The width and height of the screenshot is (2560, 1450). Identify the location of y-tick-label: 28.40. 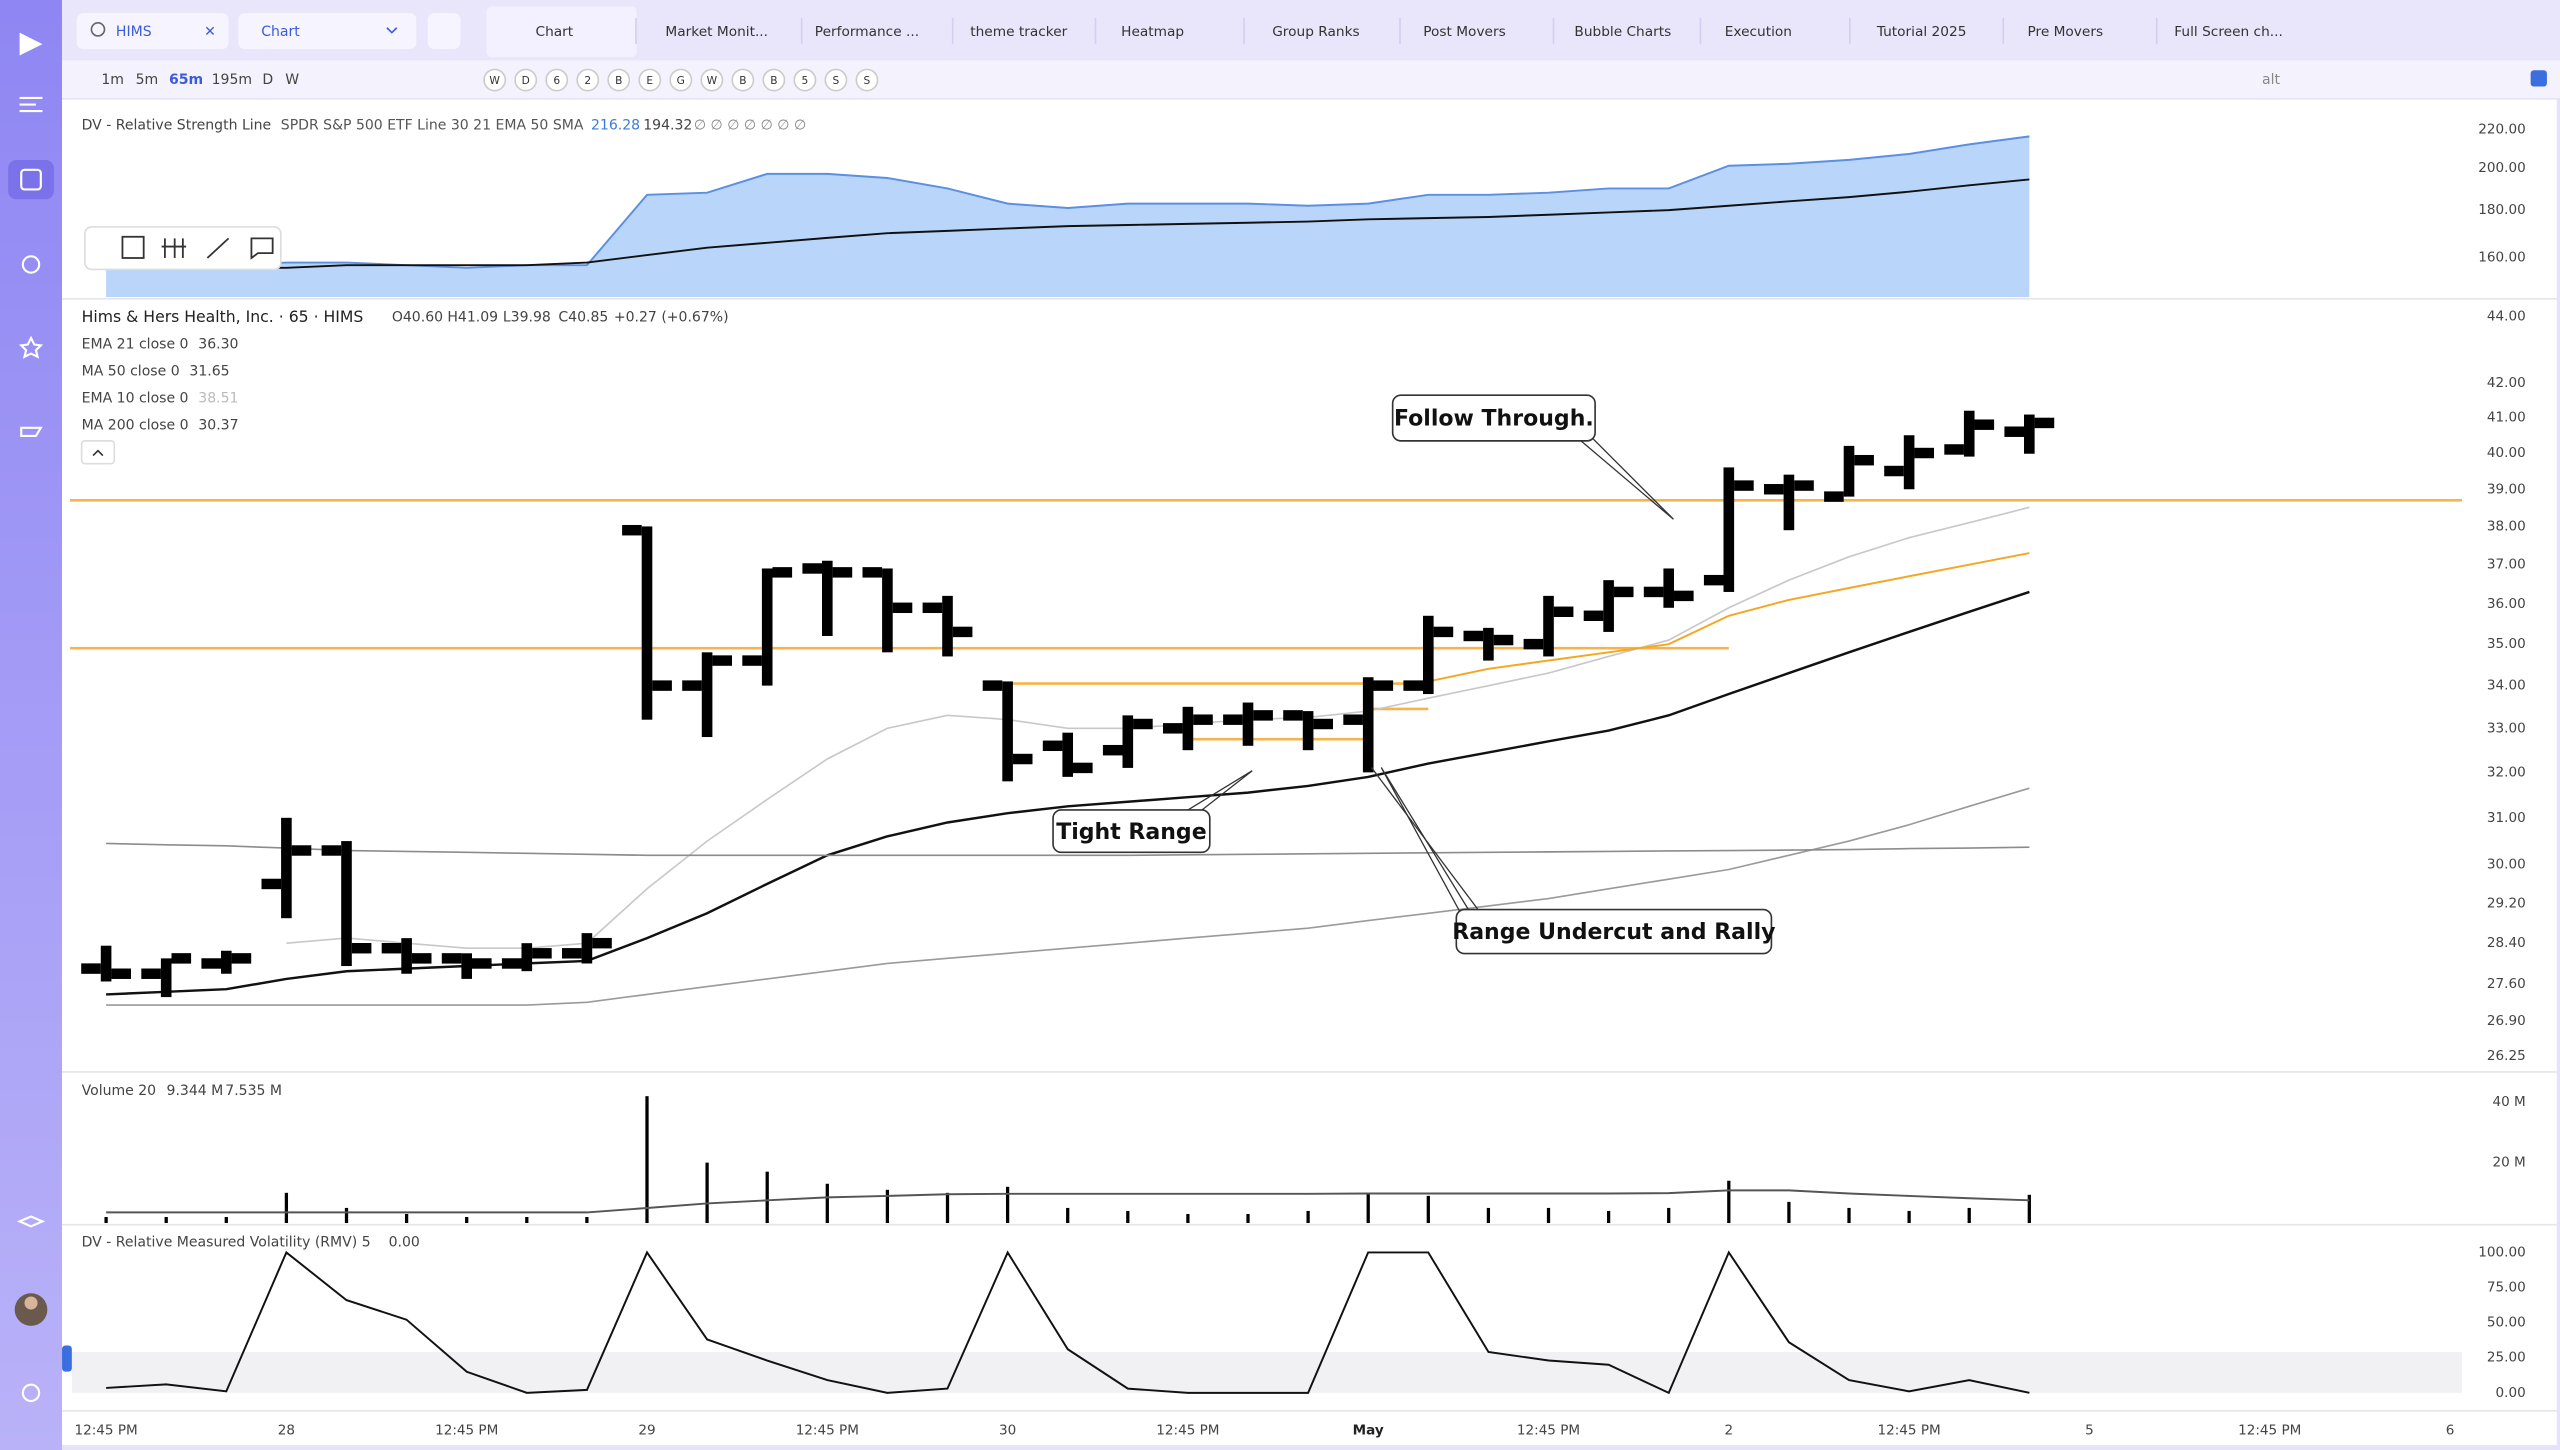
(2506, 943).